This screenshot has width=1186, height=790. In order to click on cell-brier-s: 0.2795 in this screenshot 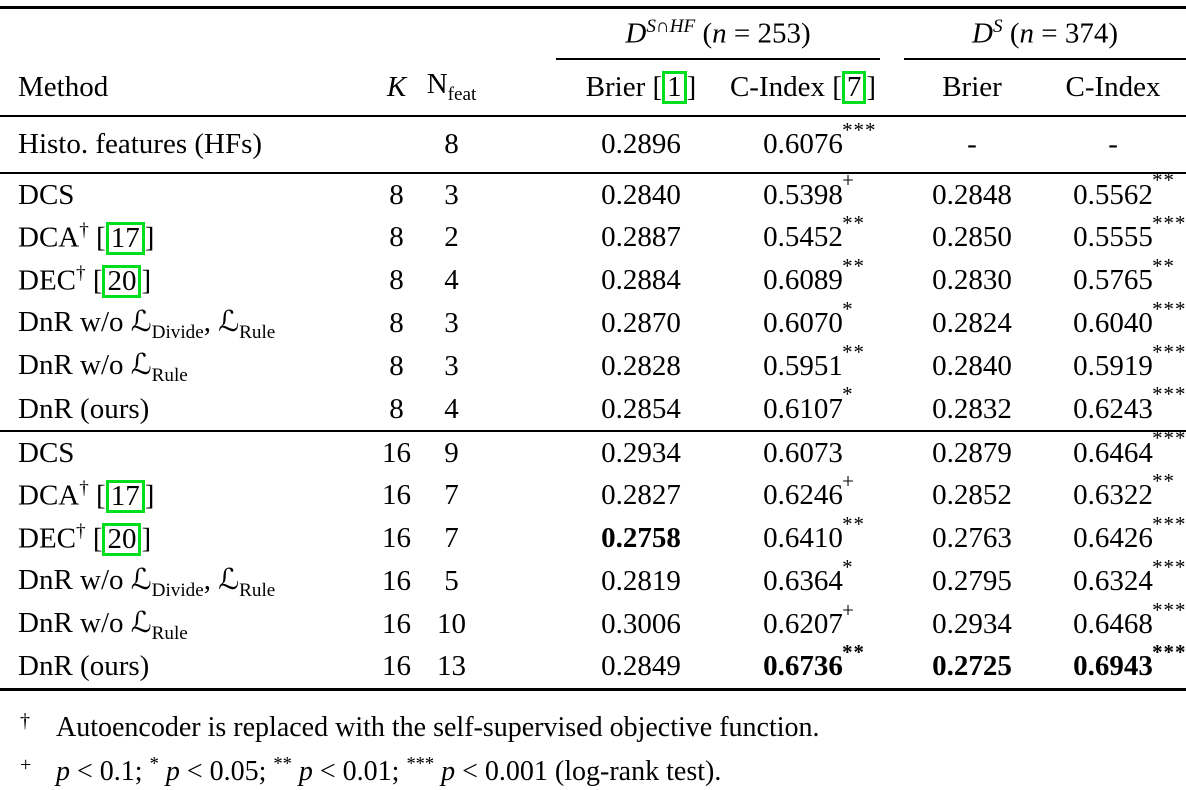, I will do `click(972, 581)`.